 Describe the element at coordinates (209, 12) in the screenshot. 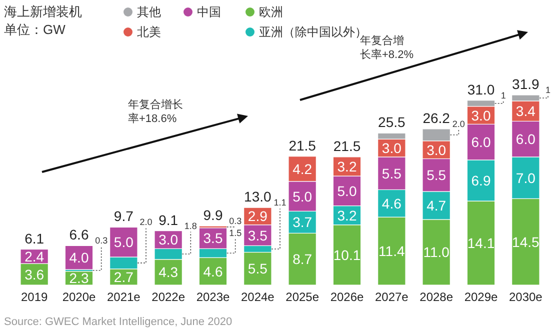

I see `legend-label: 中国` at that location.